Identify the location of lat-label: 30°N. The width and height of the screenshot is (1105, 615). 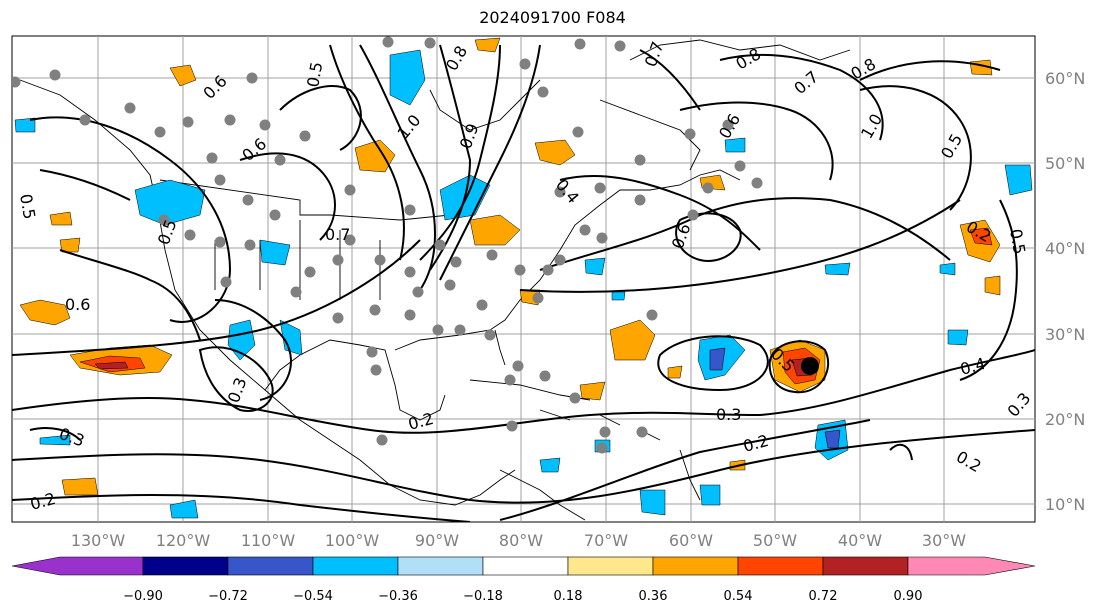
(1065, 334).